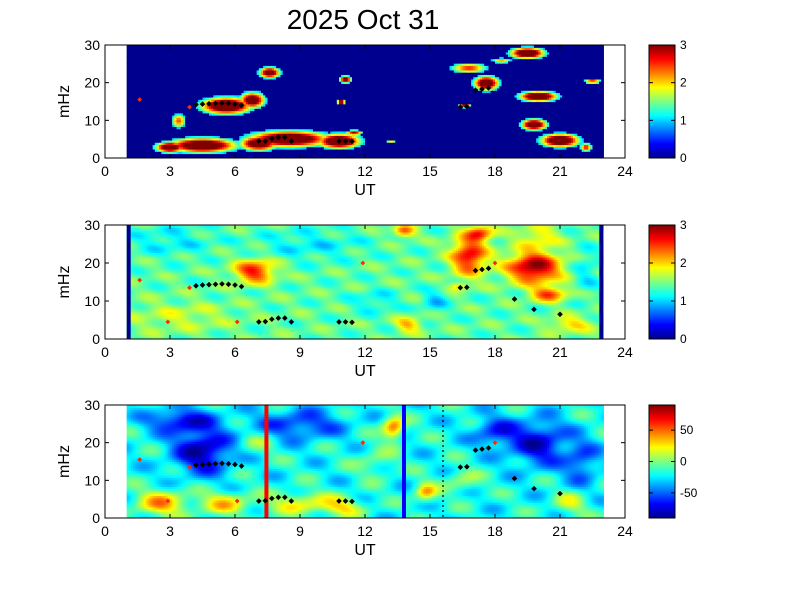 Image resolution: width=801 pixels, height=600 pixels. I want to click on x-tick-label: 0, so click(105, 171).